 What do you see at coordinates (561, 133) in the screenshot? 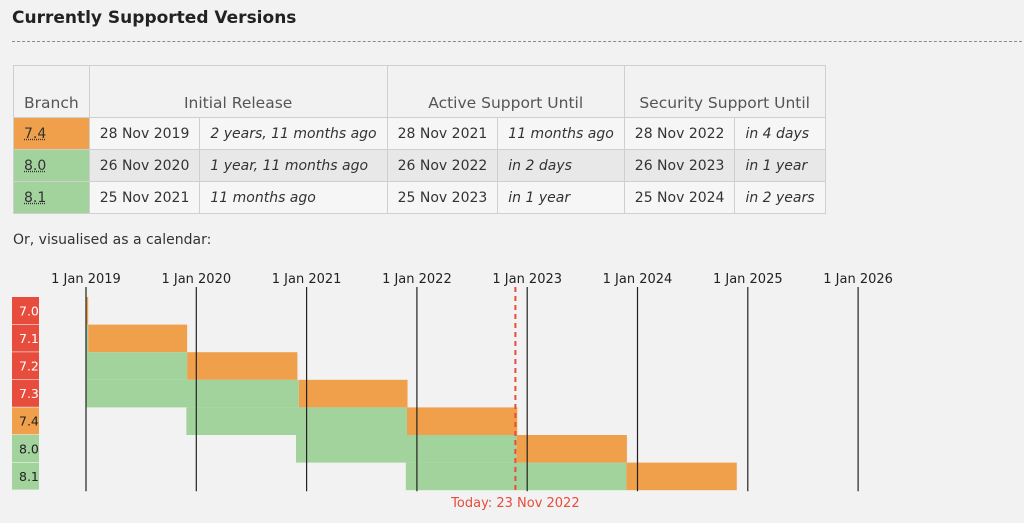
I see `active-support-relative: 11 months ago` at bounding box center [561, 133].